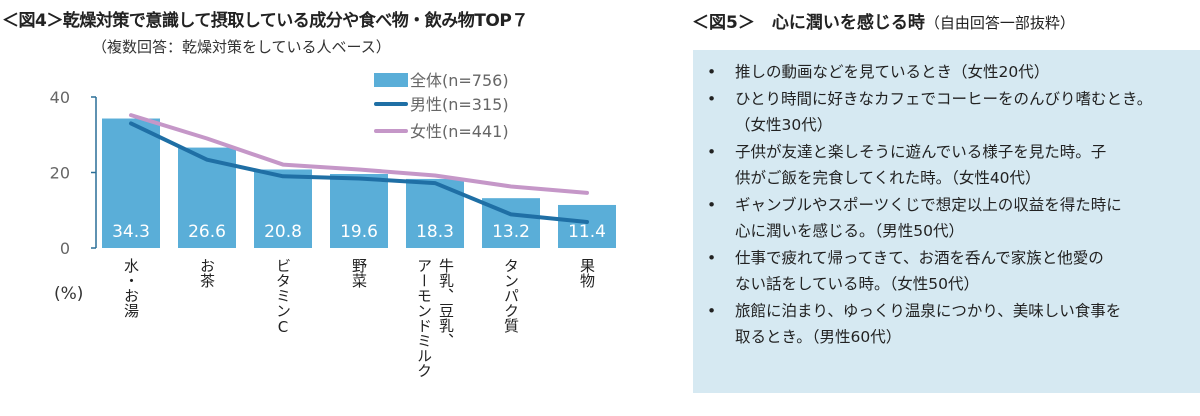  Describe the element at coordinates (69, 294) in the screenshot. I see `y-axis-unit: (%)` at that location.